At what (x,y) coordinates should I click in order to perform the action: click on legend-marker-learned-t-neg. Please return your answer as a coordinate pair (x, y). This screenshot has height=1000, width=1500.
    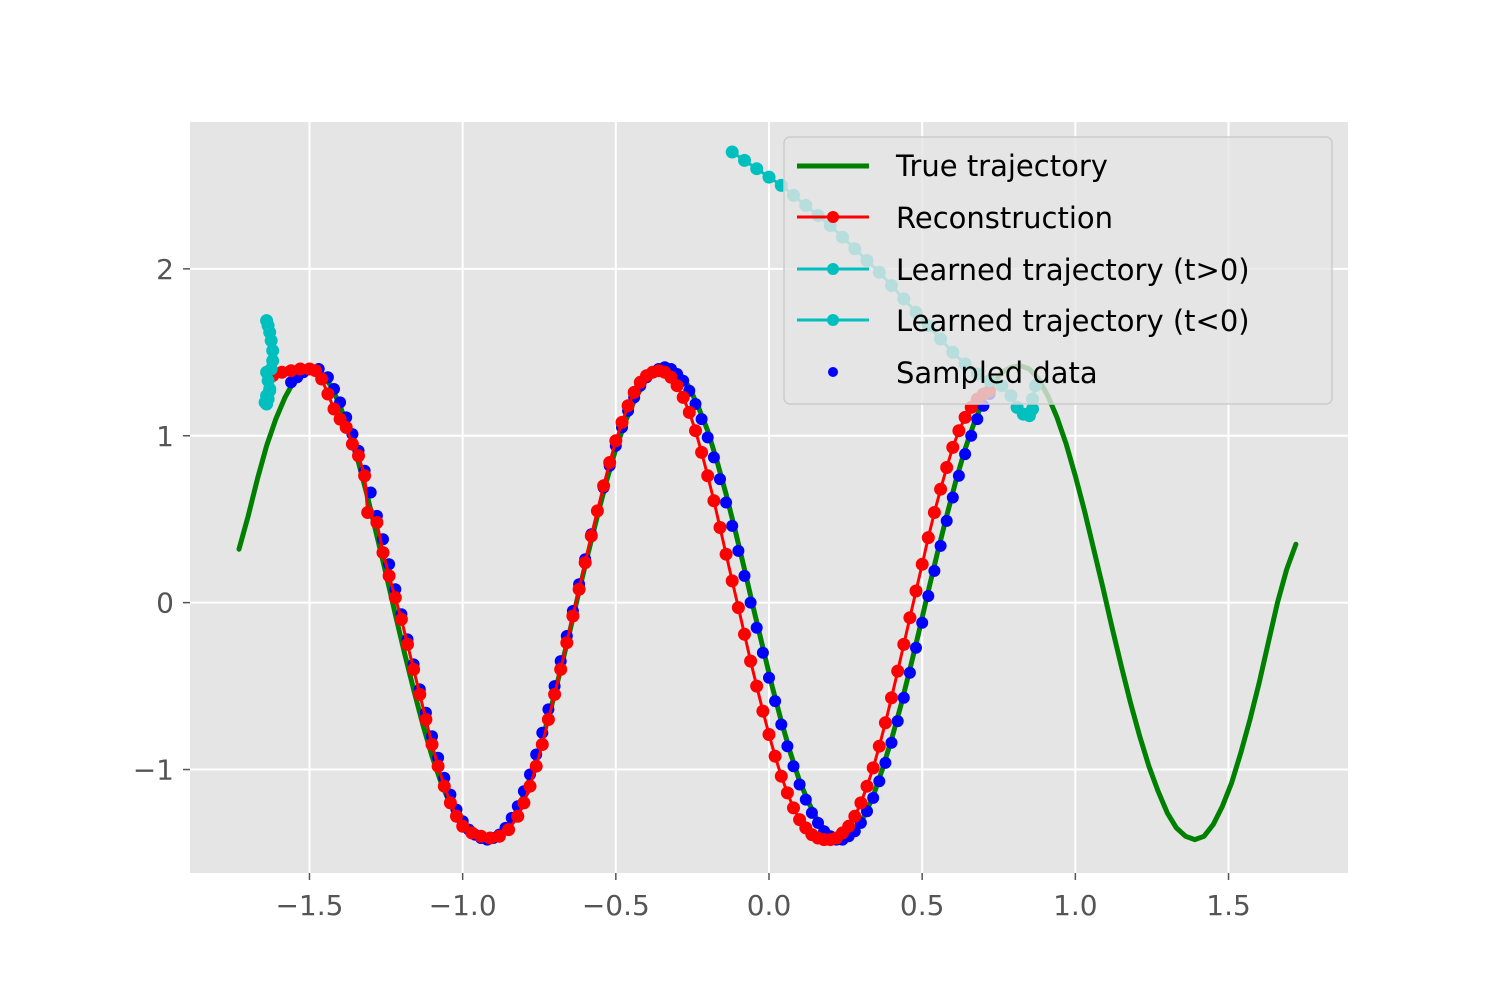
    Looking at the image, I should click on (833, 320).